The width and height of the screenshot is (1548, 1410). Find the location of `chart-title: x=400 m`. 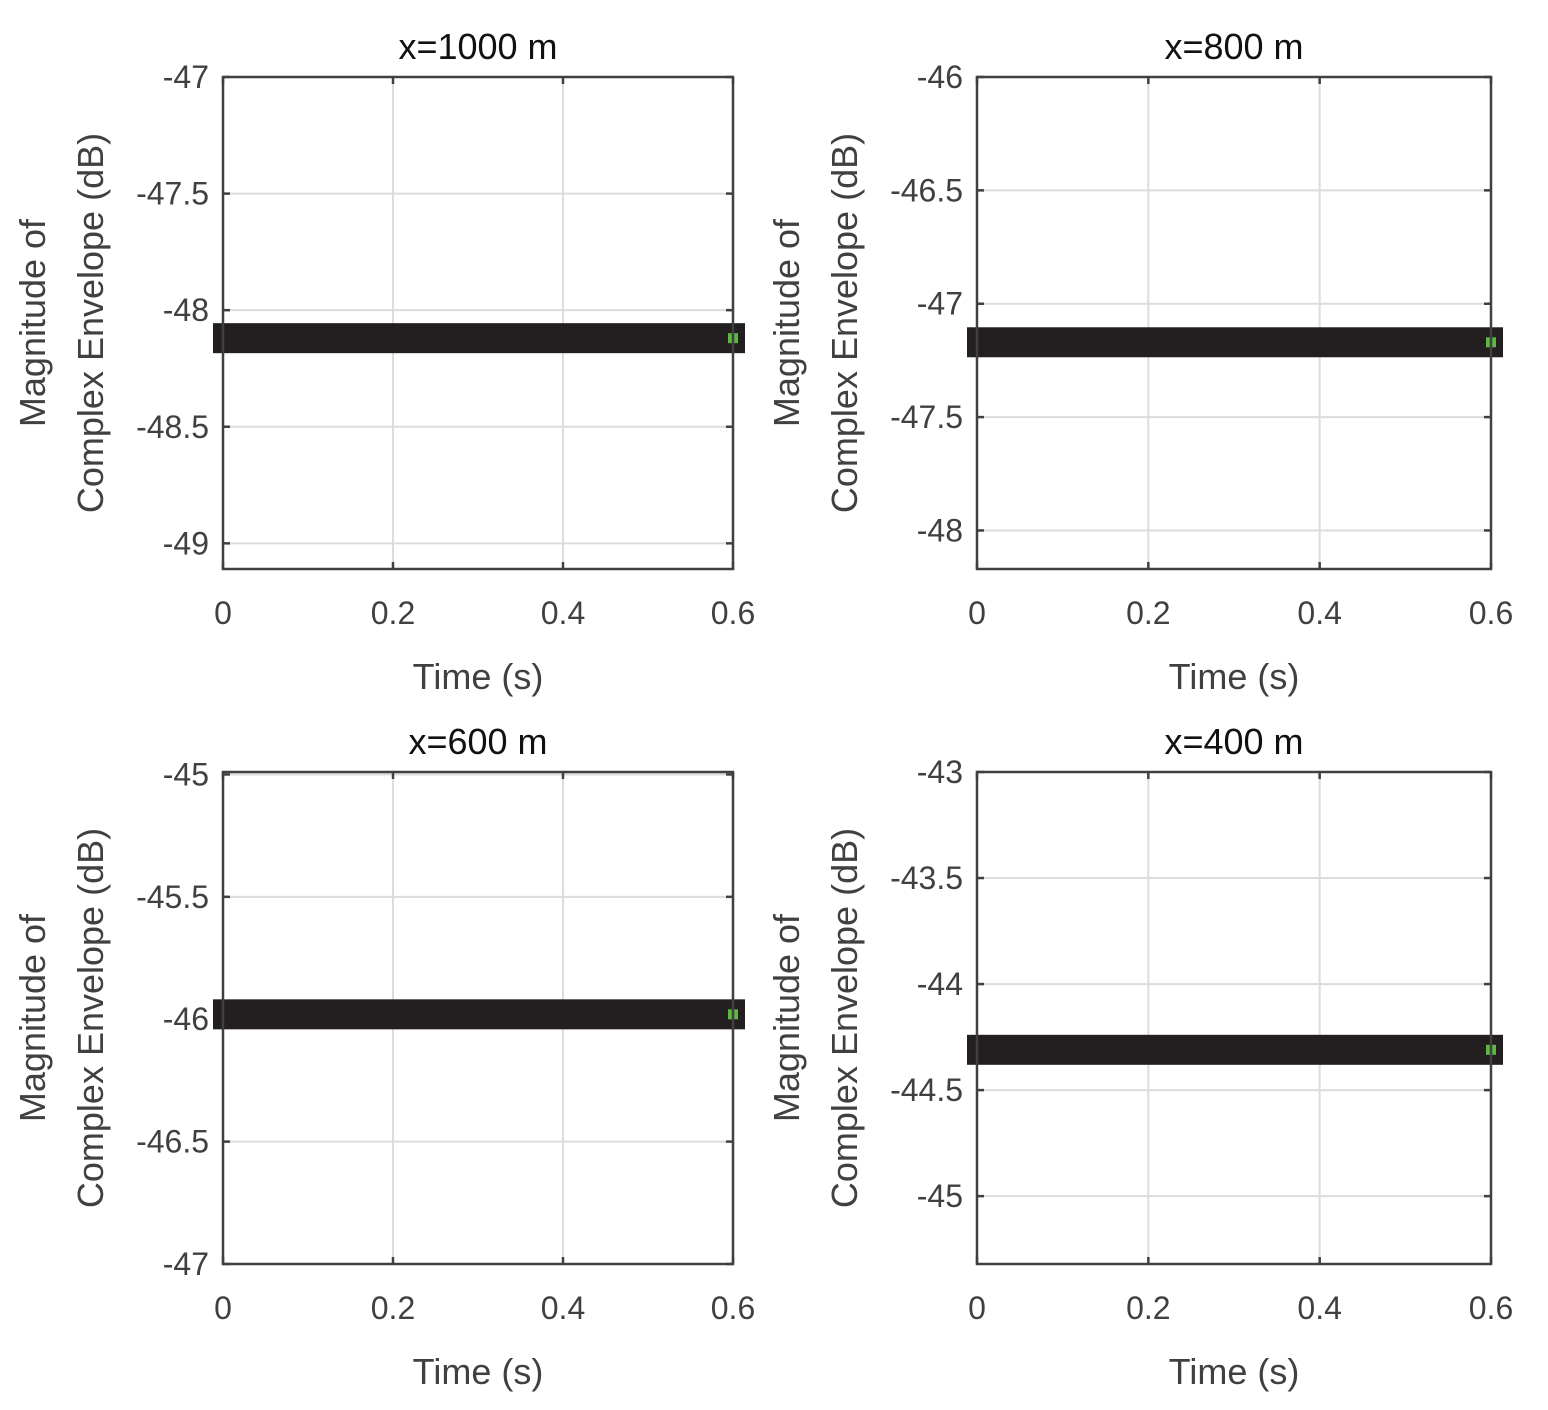

chart-title: x=400 m is located at coordinates (1233, 741).